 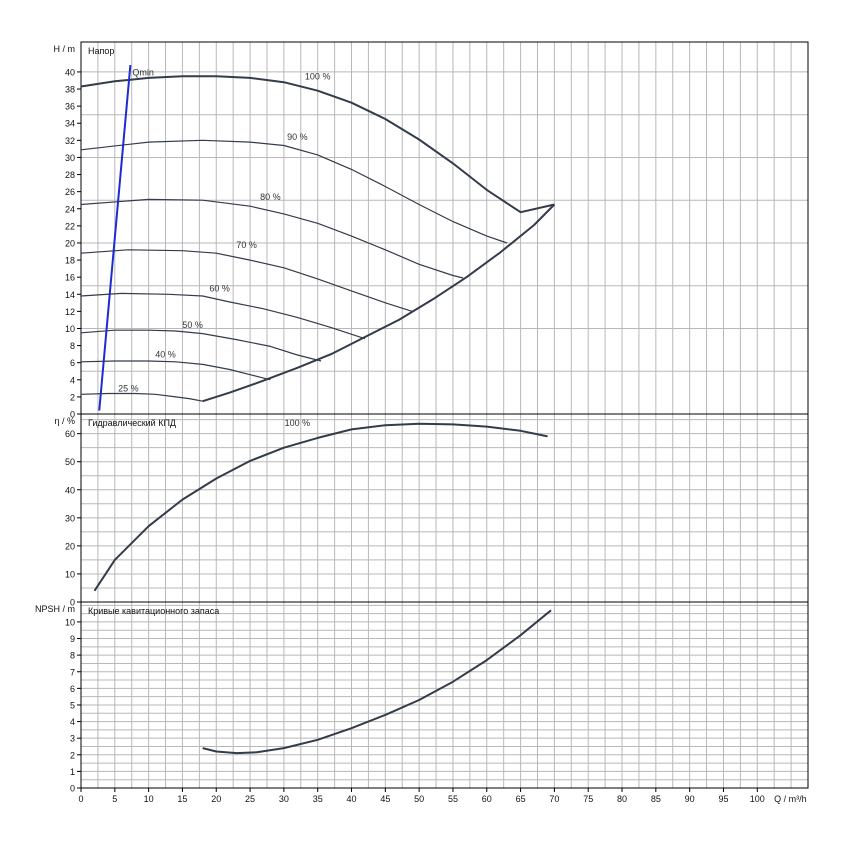 What do you see at coordinates (318, 799) in the screenshot?
I see `x-tick-label: 35` at bounding box center [318, 799].